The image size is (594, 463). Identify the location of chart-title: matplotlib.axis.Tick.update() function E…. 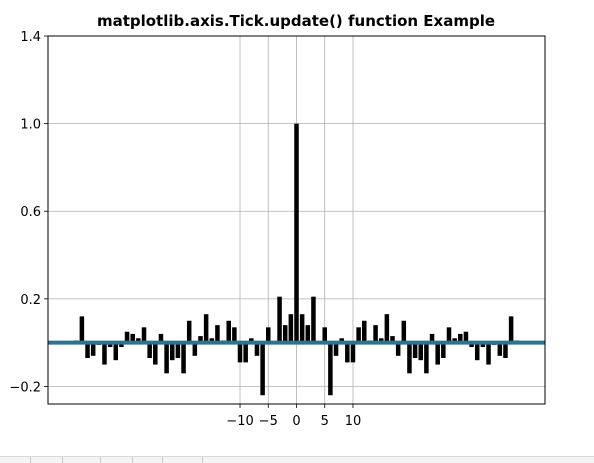
(296, 21).